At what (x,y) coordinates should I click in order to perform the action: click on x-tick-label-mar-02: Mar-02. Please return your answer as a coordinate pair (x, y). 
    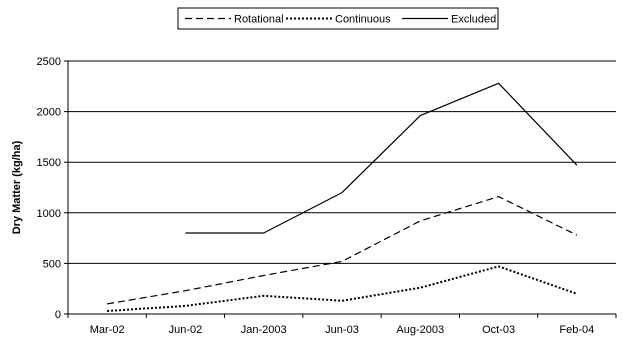
    Looking at the image, I should click on (107, 330).